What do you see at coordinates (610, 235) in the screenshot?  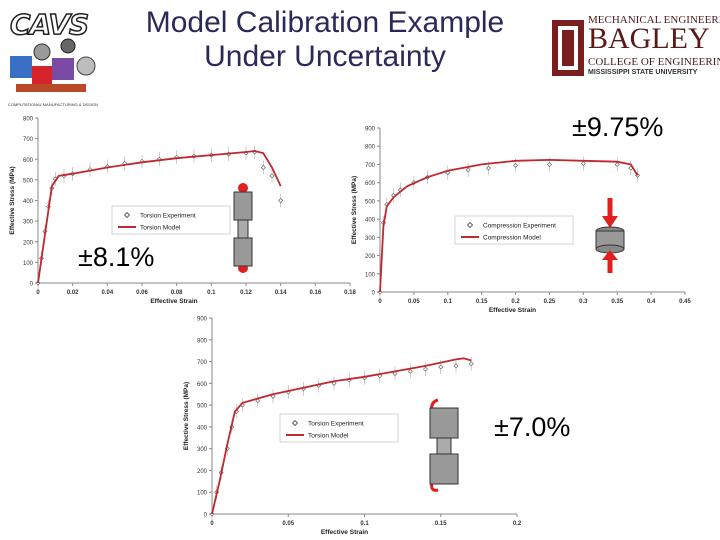 I see `compression-specimen-icon` at bounding box center [610, 235].